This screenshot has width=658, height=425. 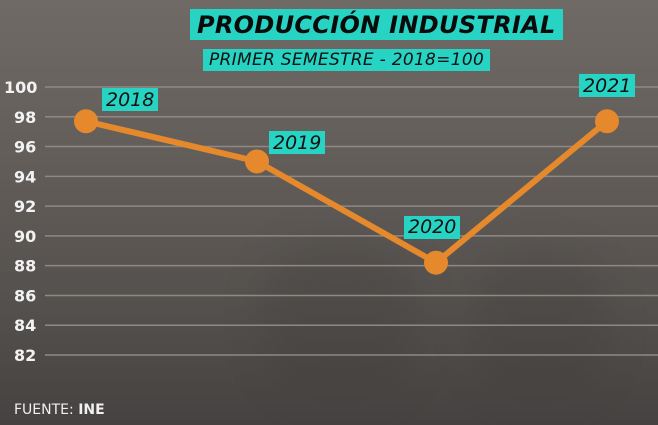 I want to click on background-blur, so click(x=340, y=320).